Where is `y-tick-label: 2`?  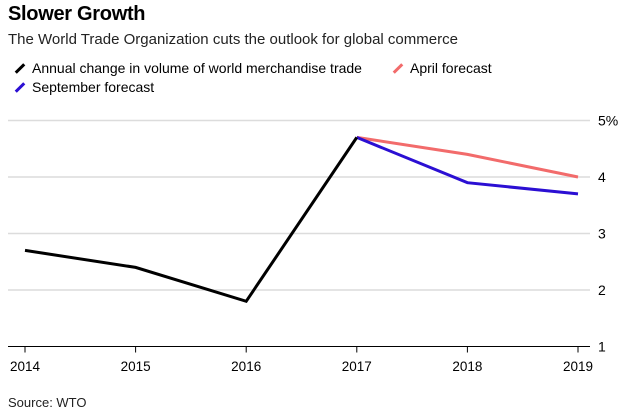 y-tick-label: 2 is located at coordinates (602, 290).